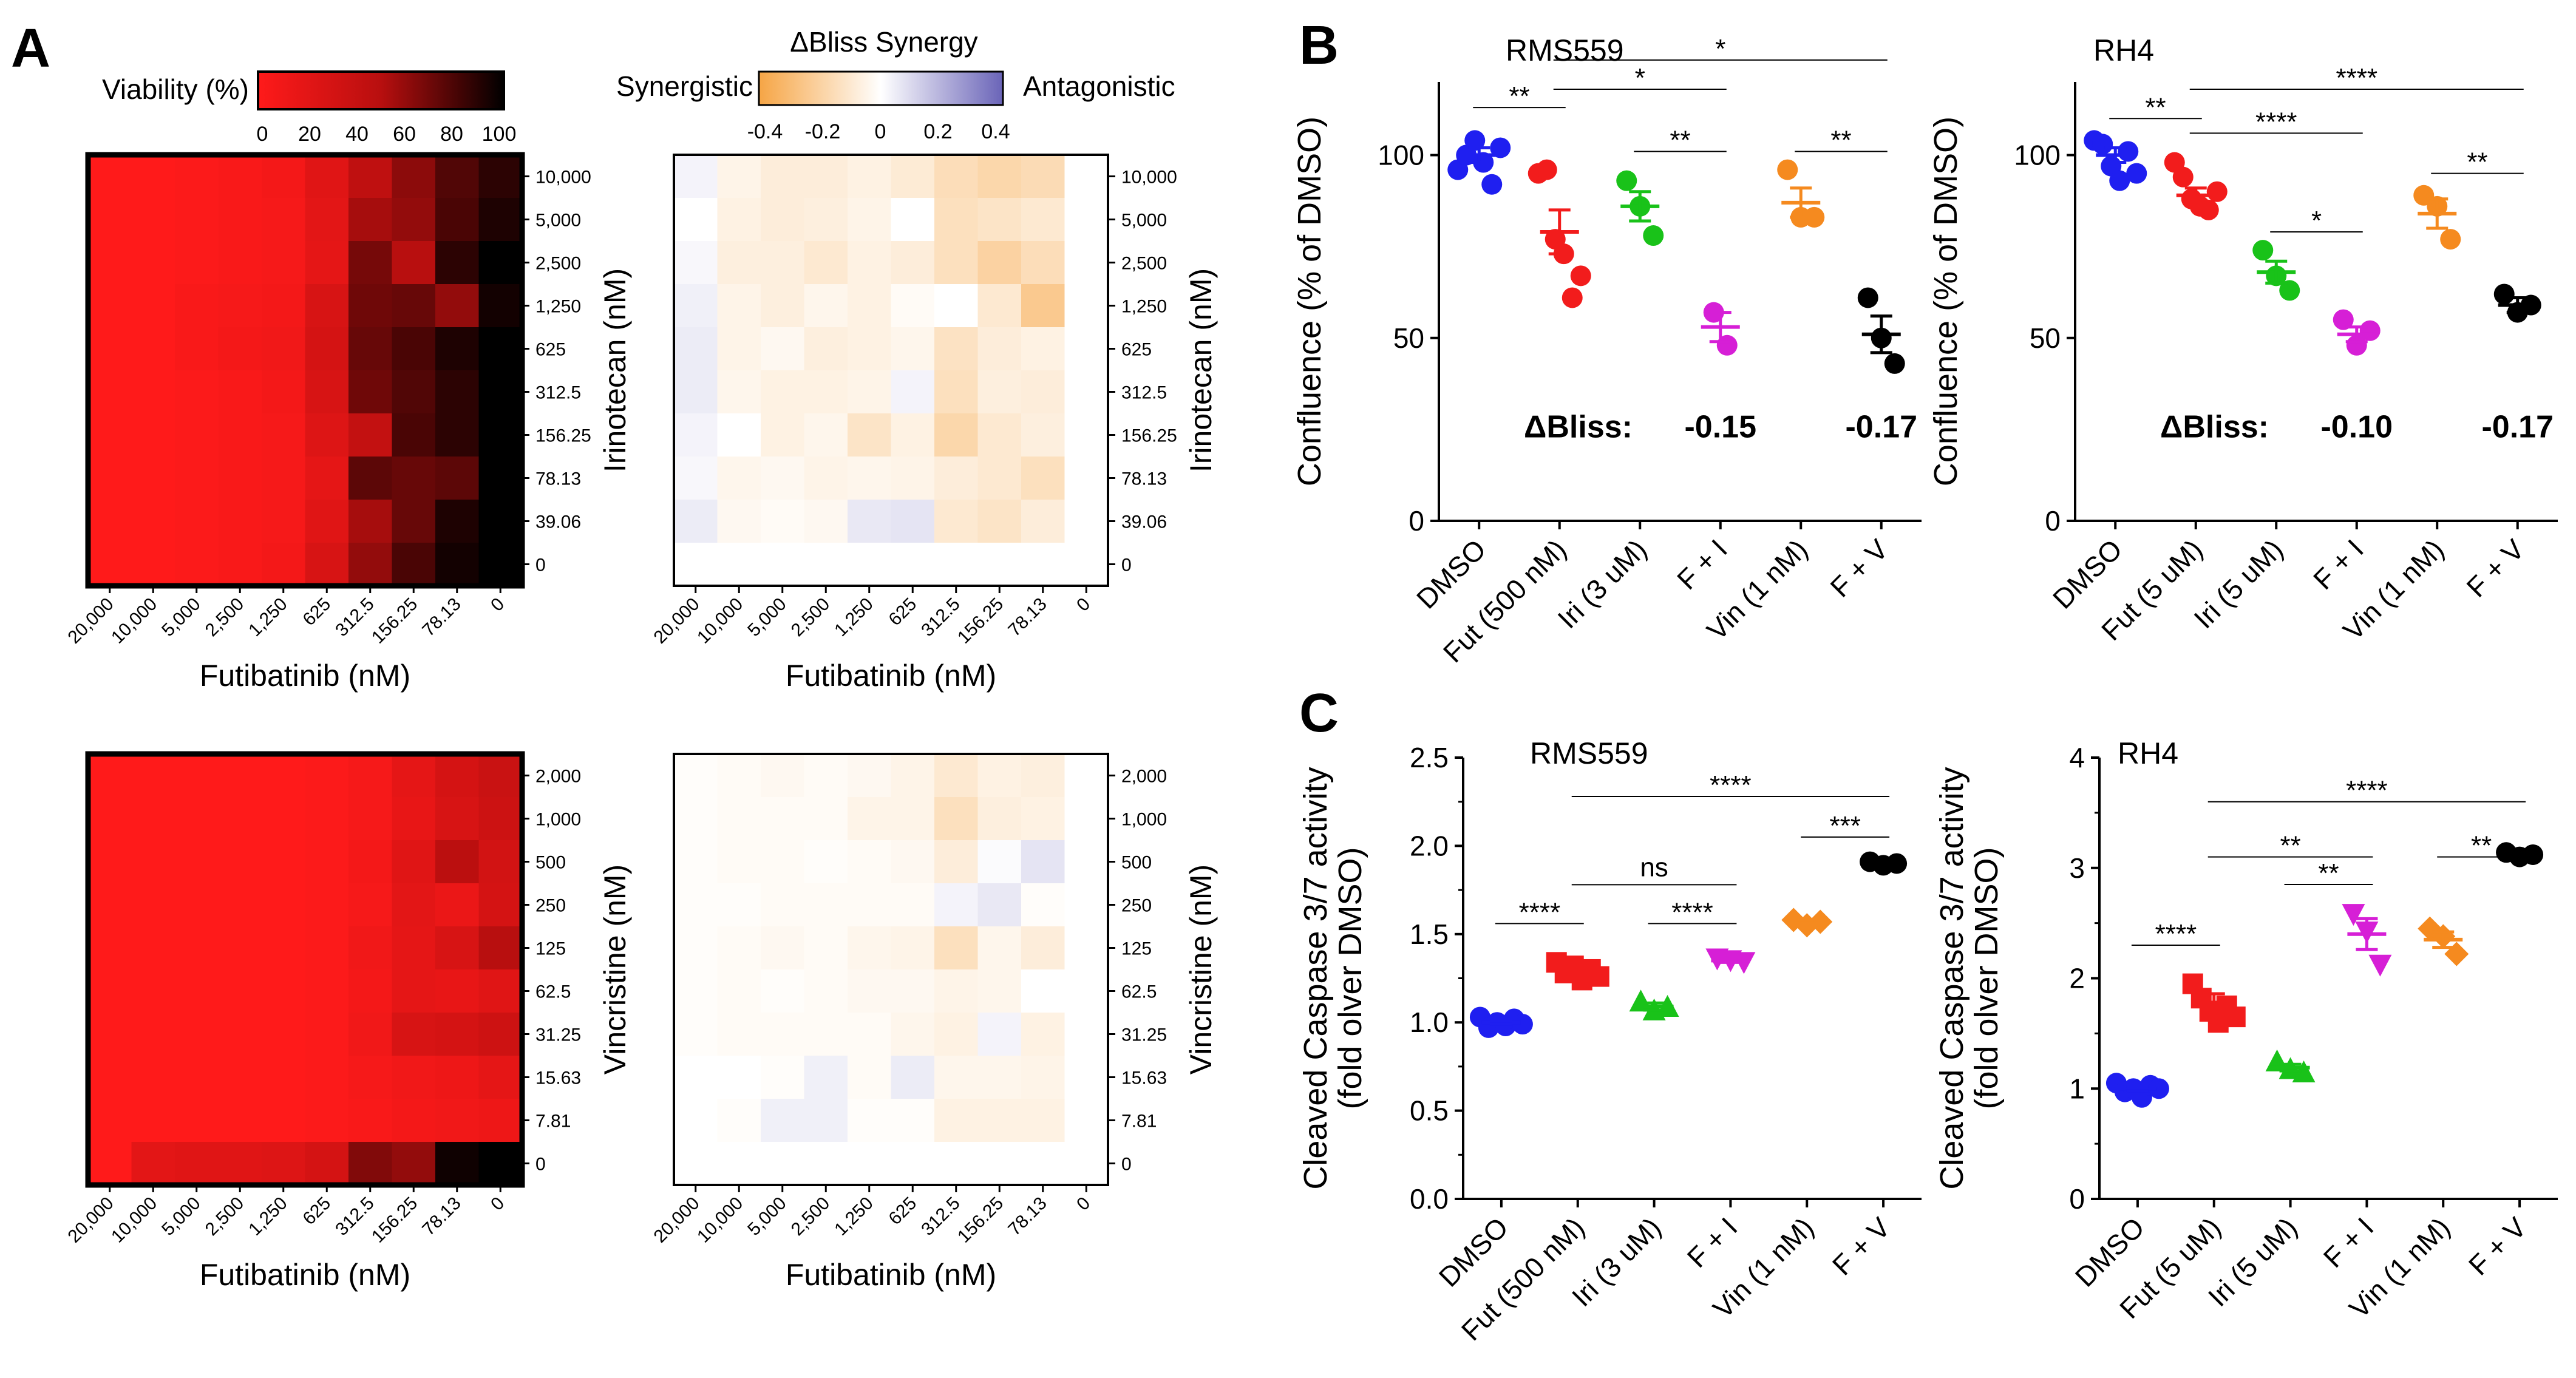 The width and height of the screenshot is (2576, 1378). I want to click on significance-label: **, so click(2481, 846).